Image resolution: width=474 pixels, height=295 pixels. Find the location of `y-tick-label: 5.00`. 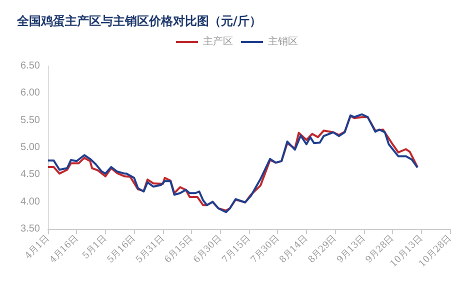

y-tick-label: 5.00 is located at coordinates (30, 147).